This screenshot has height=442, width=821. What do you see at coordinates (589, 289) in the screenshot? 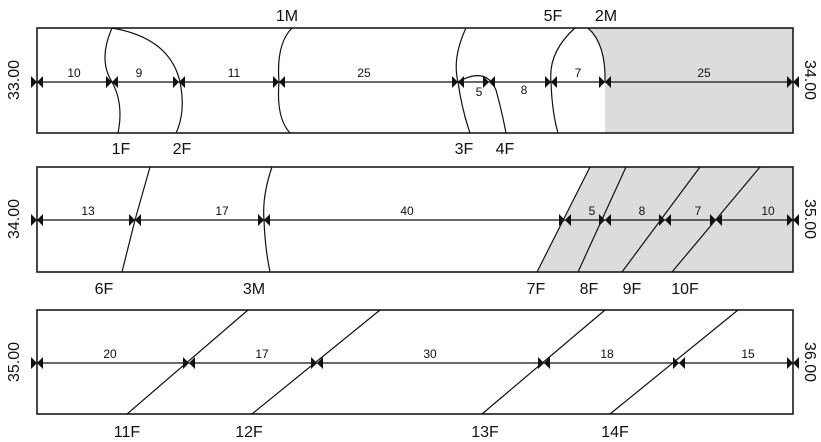
I see `strip-2-label-bottom-4: 8F` at bounding box center [589, 289].